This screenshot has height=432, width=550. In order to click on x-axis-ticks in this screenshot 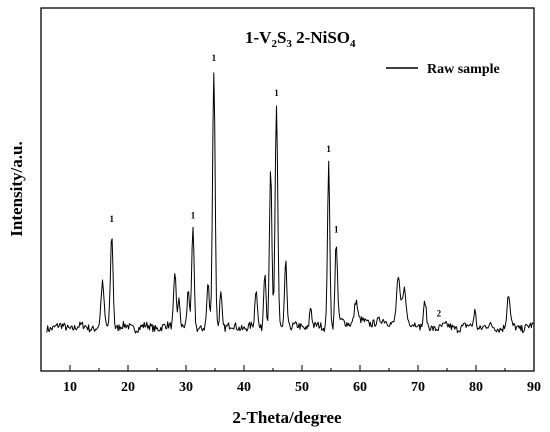, I will do `click(287, 368)`.